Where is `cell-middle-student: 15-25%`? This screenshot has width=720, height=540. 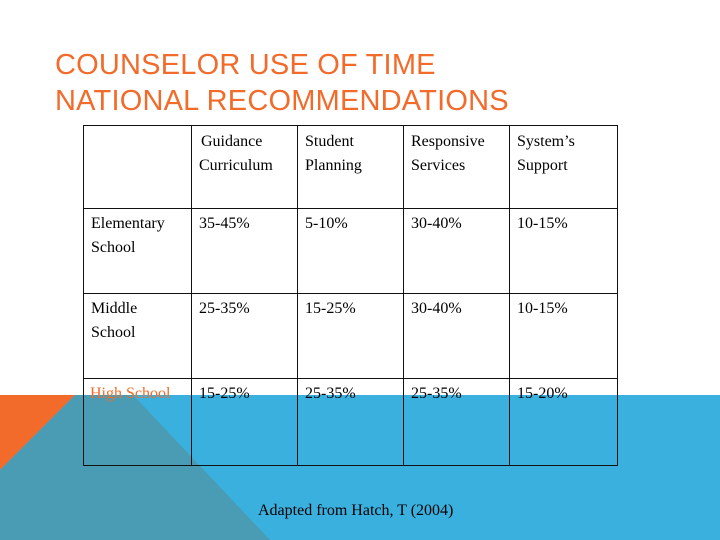
cell-middle-student: 15-25% is located at coordinates (350, 336).